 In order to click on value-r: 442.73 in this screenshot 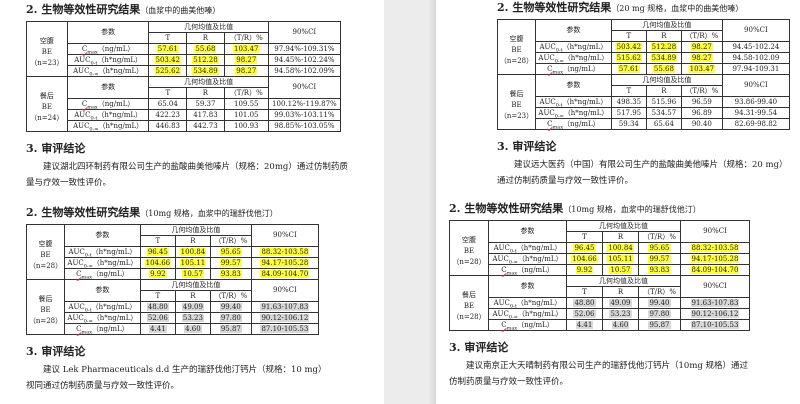, I will do `click(205, 125)`.